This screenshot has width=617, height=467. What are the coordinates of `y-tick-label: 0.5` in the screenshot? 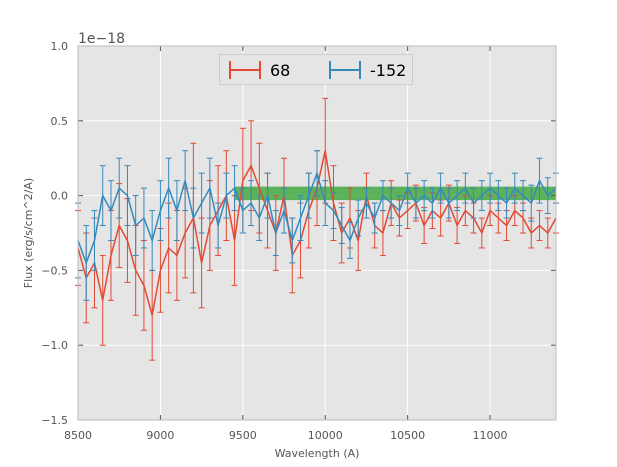 It's located at (60, 121).